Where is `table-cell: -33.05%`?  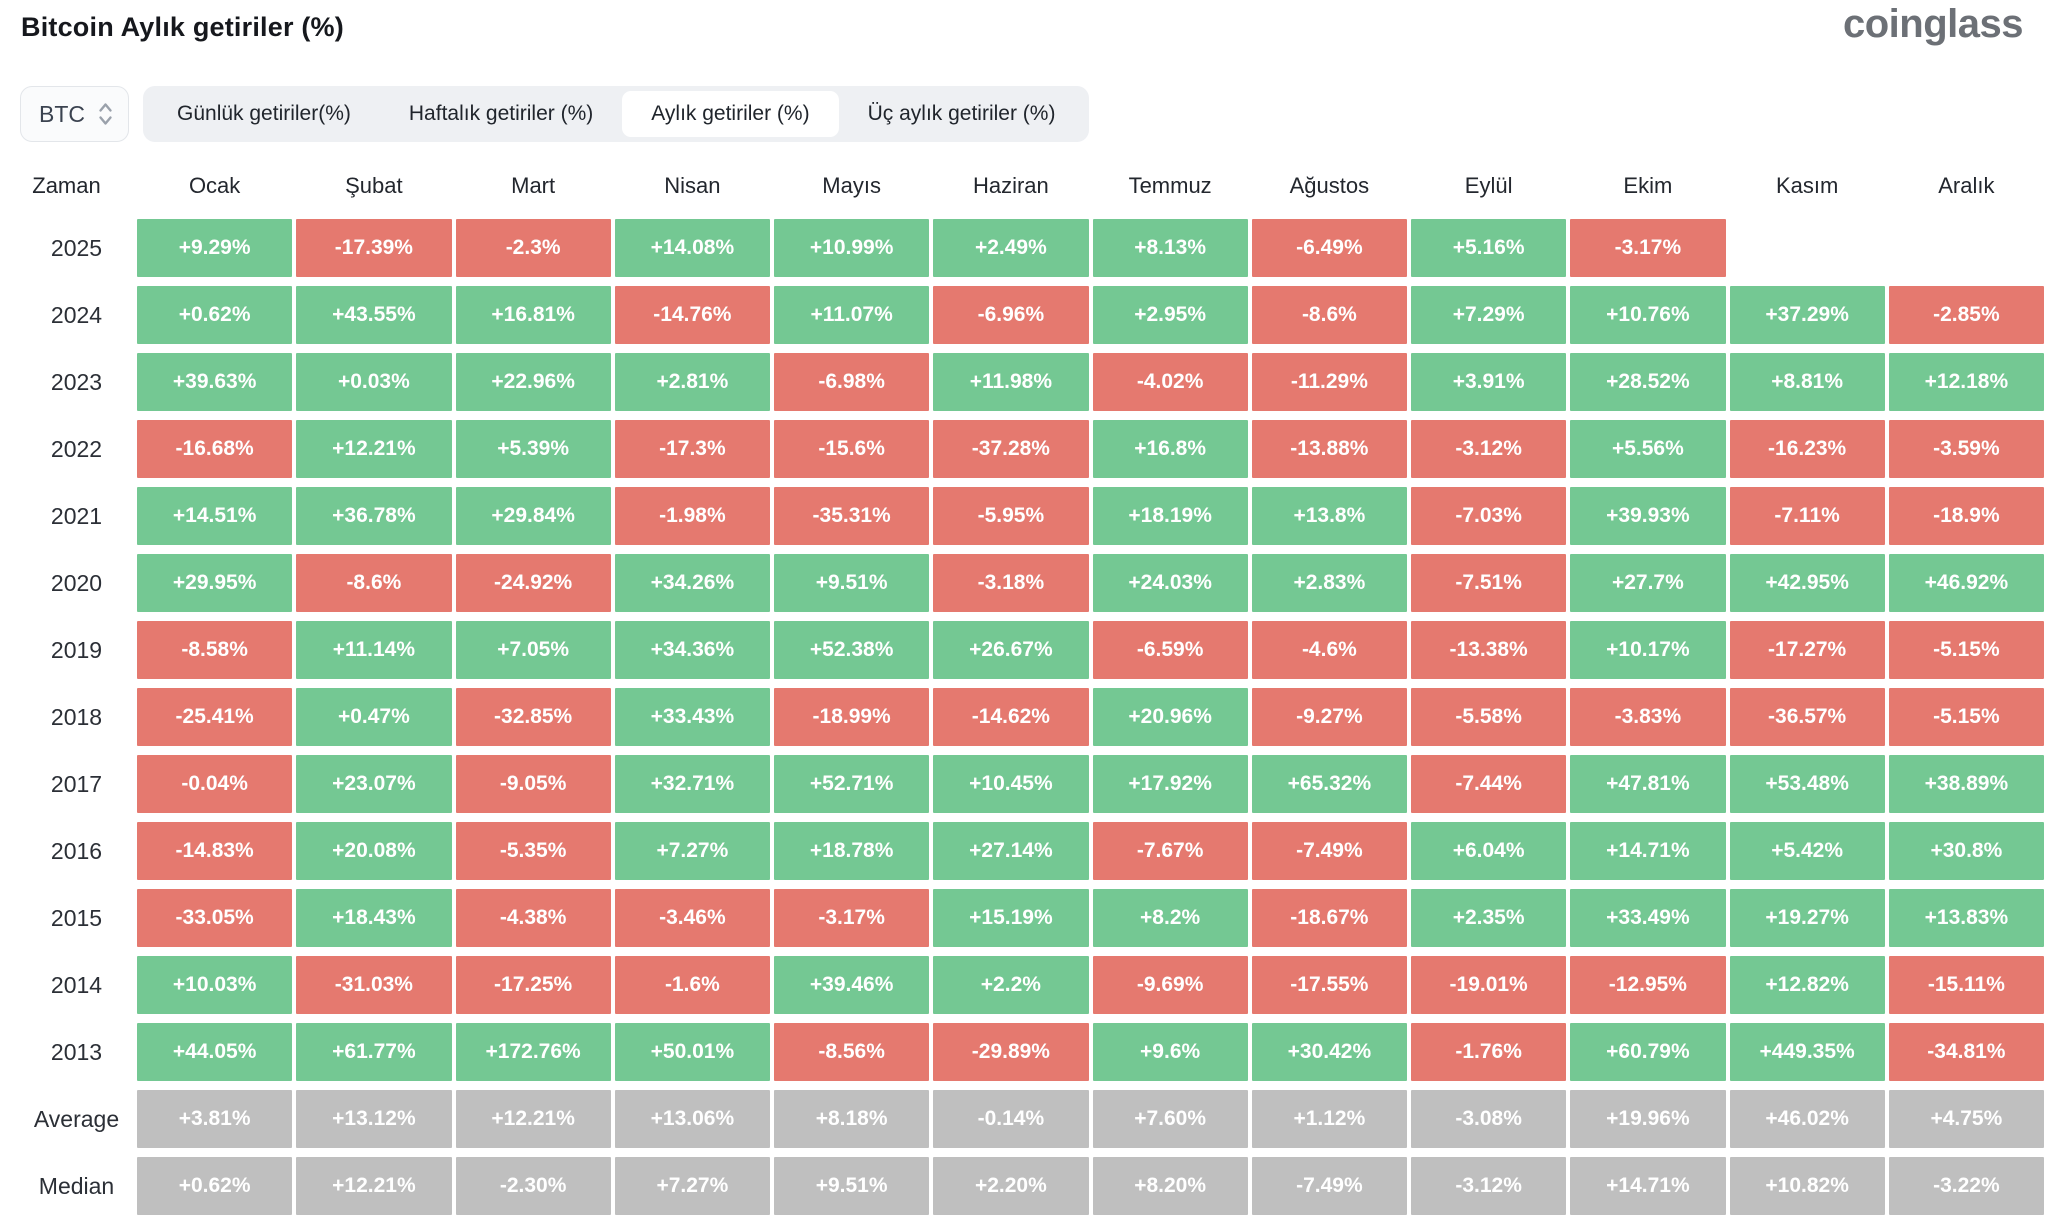 table-cell: -33.05% is located at coordinates (215, 918).